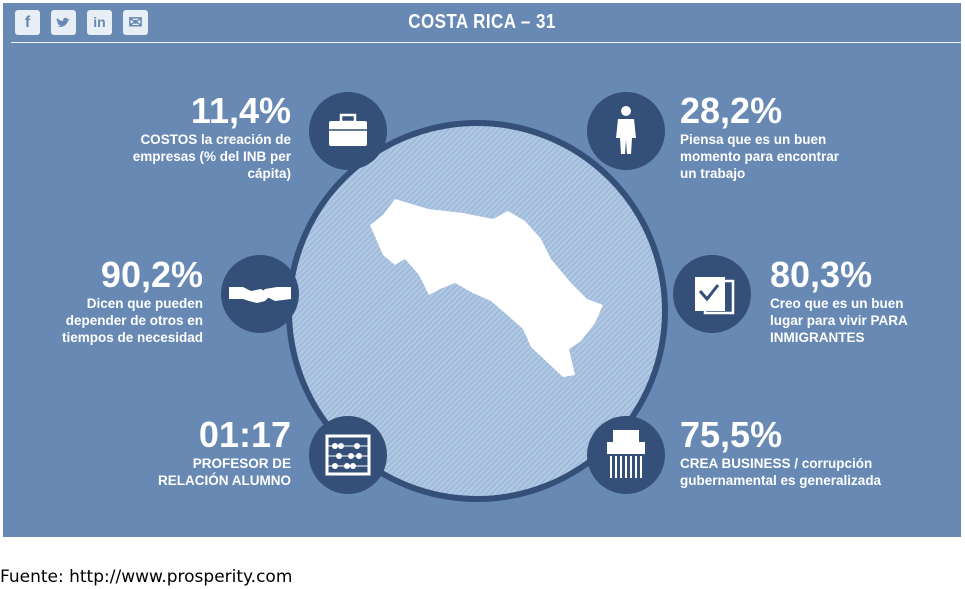 The image size is (965, 589). Describe the element at coordinates (240, 110) in the screenshot. I see `stat-value: 11,4%` at that location.